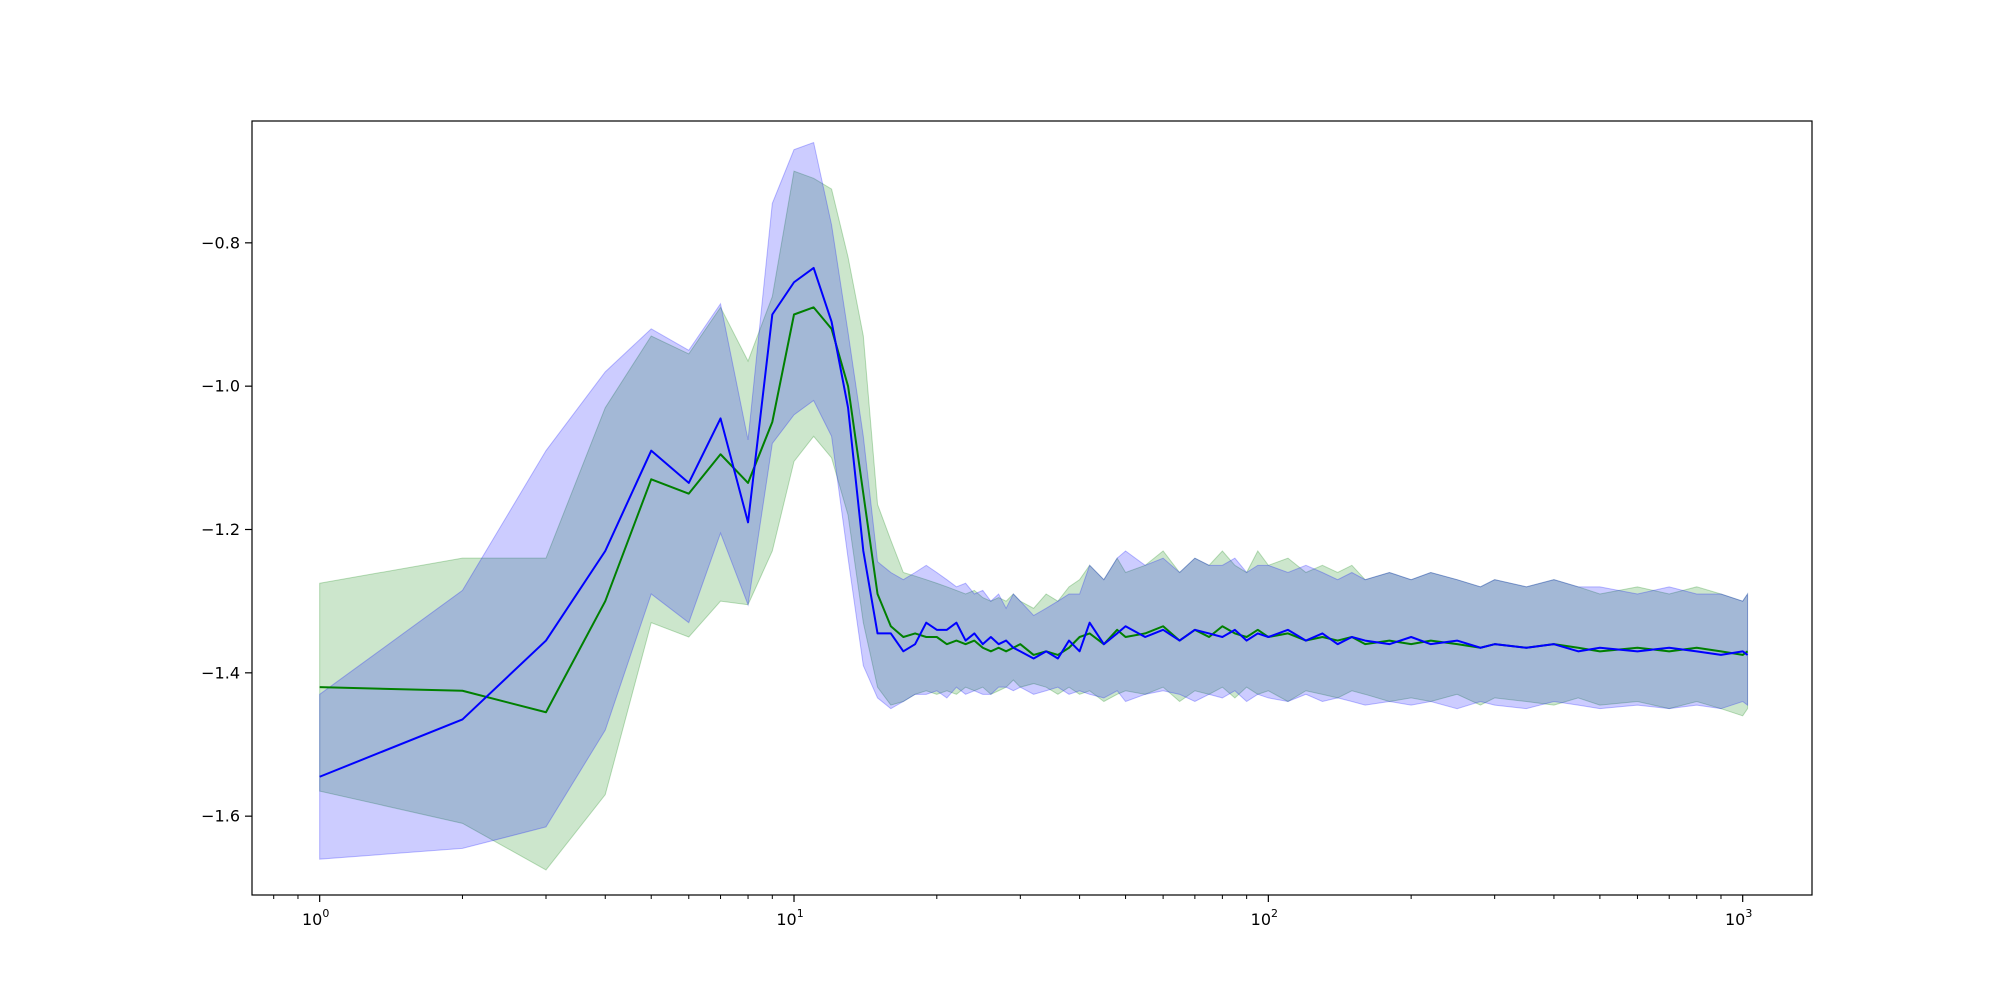  Describe the element at coordinates (220, 242) in the screenshot. I see `y-tick-label: −0.8` at that location.